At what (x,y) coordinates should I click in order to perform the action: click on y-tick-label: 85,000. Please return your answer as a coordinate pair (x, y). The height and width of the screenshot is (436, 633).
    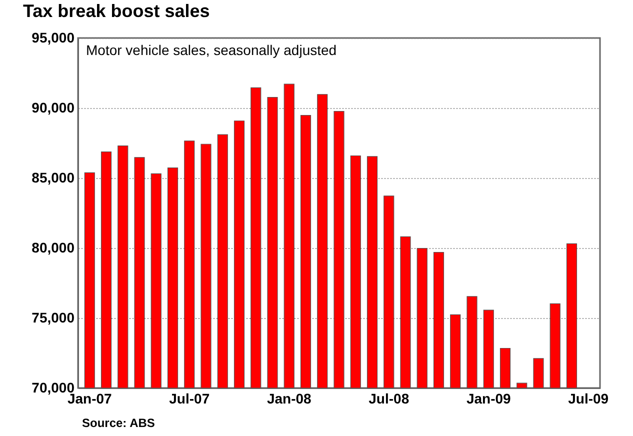
    Looking at the image, I should click on (53, 178).